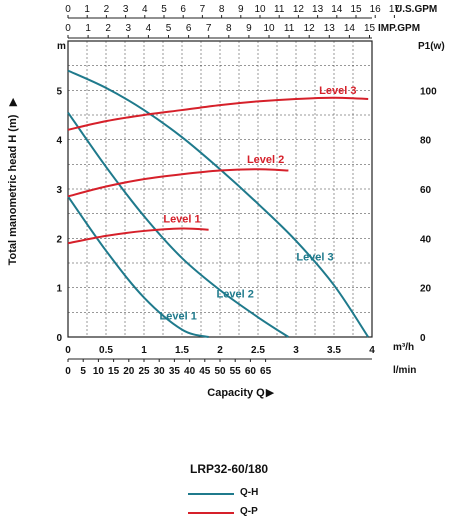  What do you see at coordinates (61, 46) in the screenshot?
I see `y-left-unit: m` at bounding box center [61, 46].